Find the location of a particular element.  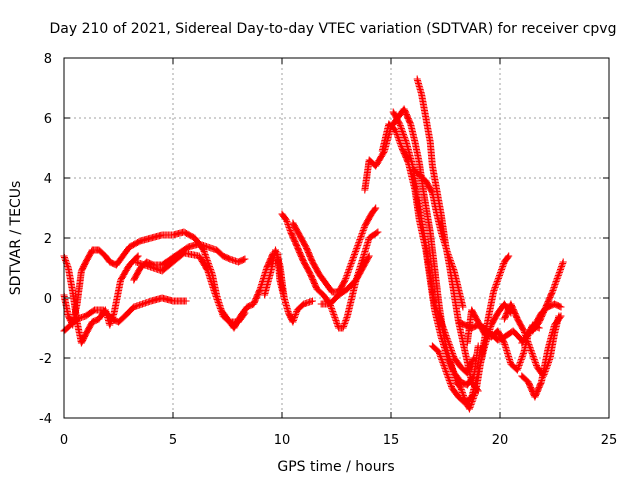

y-axis-label: SDTVAR / TECUs is located at coordinates (16, 238).